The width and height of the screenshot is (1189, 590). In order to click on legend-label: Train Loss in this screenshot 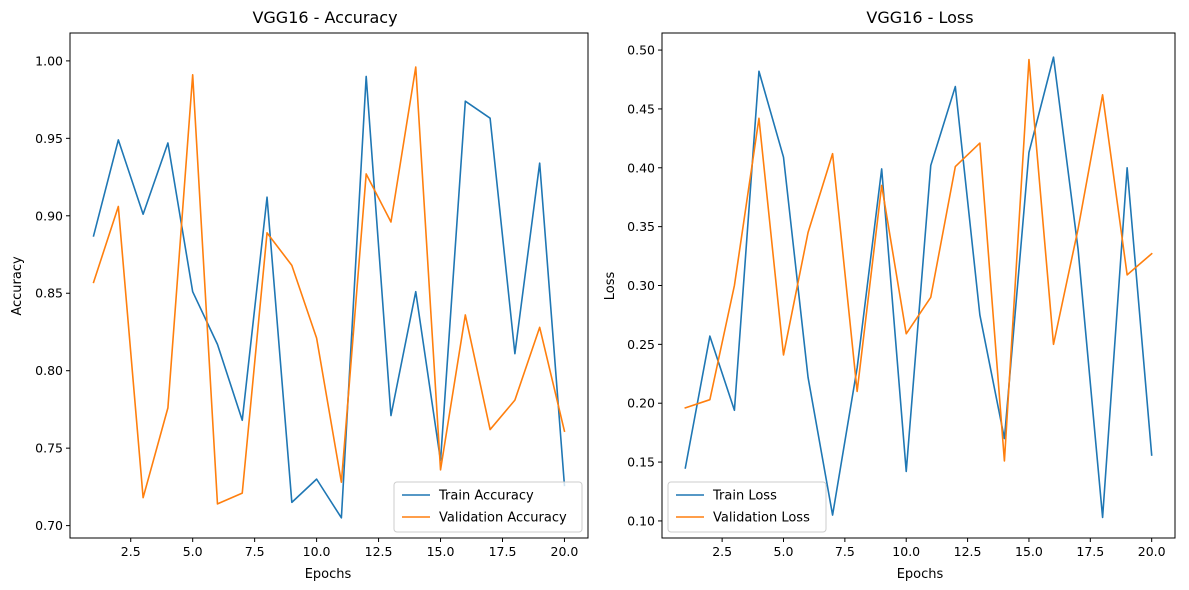, I will do `click(744, 496)`.